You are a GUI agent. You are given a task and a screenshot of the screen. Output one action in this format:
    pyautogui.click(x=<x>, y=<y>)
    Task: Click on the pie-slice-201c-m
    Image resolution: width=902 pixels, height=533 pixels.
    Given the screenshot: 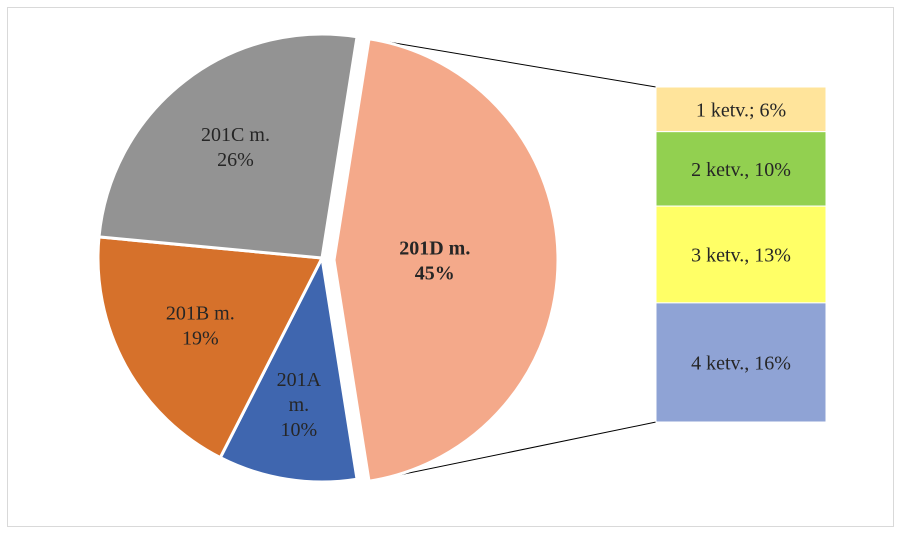 What is the action you would take?
    pyautogui.click(x=228, y=146)
    